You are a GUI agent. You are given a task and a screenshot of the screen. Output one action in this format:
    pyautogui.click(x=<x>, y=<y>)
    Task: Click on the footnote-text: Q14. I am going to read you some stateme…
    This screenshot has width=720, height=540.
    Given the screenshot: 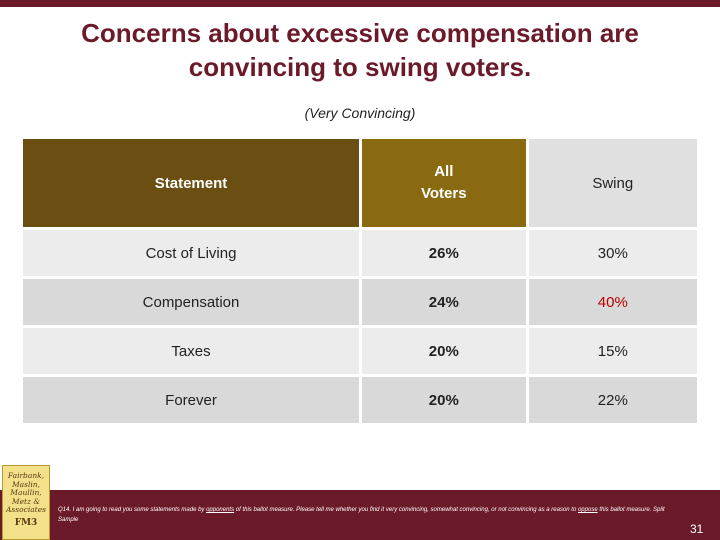 What is the action you would take?
    pyautogui.click(x=132, y=510)
    